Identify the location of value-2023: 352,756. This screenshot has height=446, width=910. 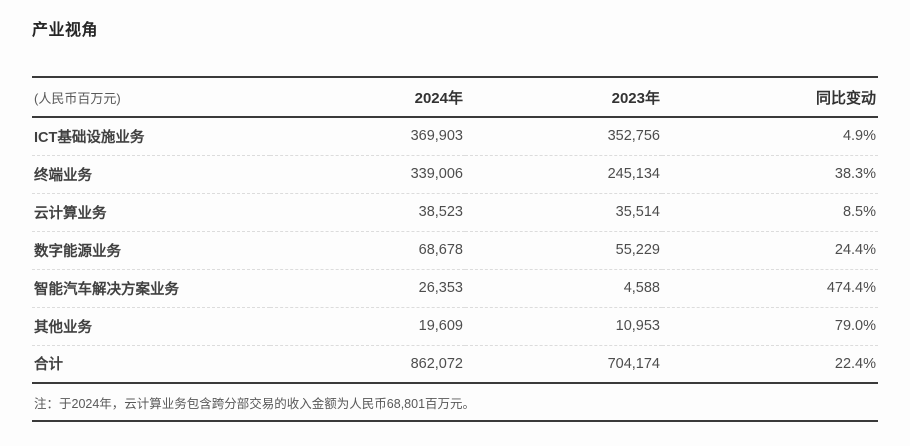
(633, 136).